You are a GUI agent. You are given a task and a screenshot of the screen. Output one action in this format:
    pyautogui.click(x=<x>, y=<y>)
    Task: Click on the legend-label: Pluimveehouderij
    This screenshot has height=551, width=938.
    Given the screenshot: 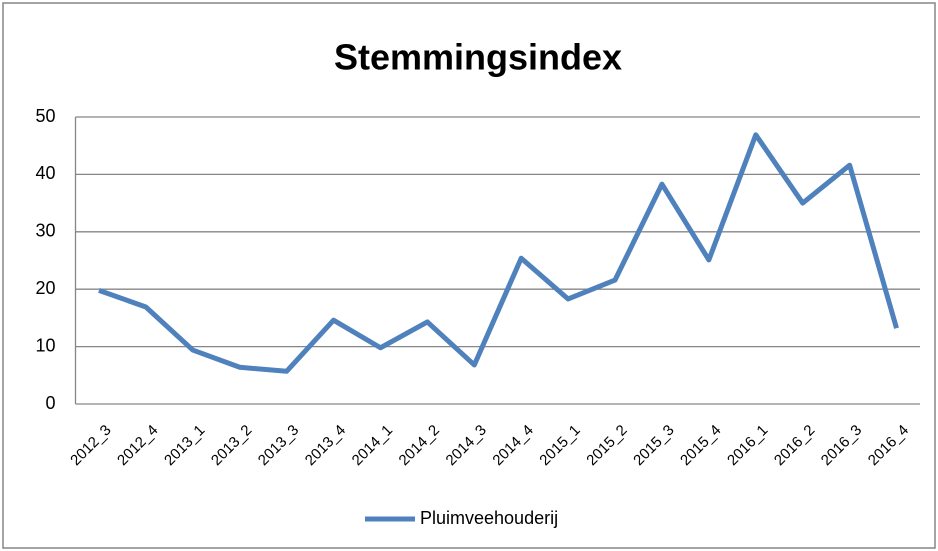 What is the action you would take?
    pyautogui.click(x=489, y=518)
    